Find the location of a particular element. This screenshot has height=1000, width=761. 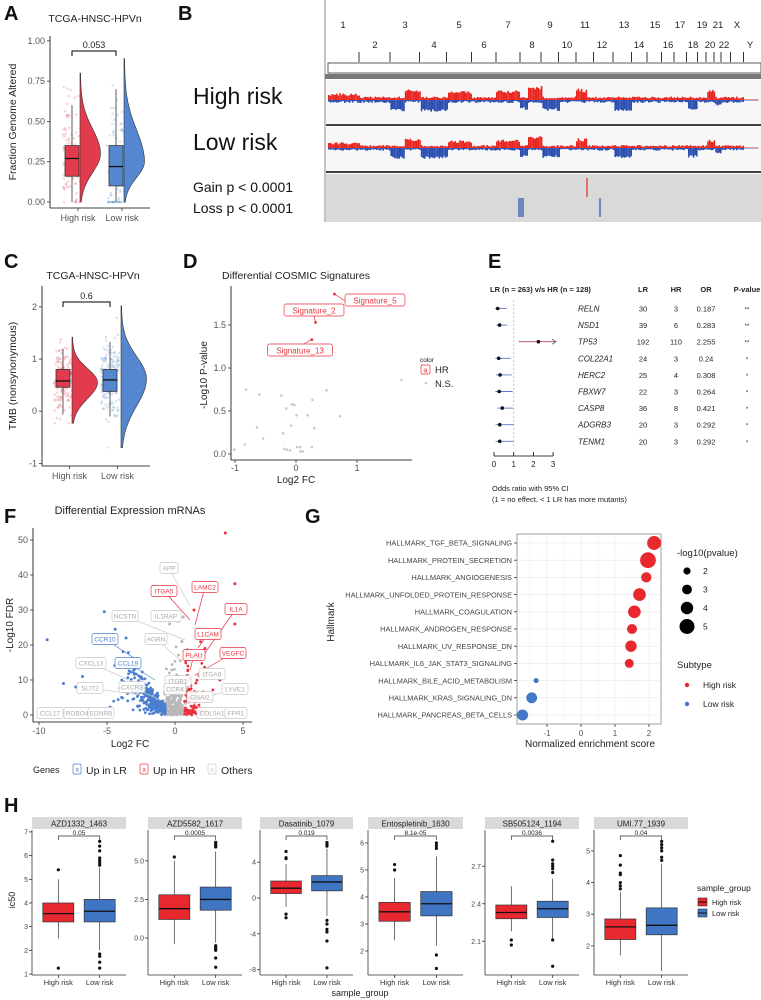

track-label: High risk is located at coordinates (238, 96).